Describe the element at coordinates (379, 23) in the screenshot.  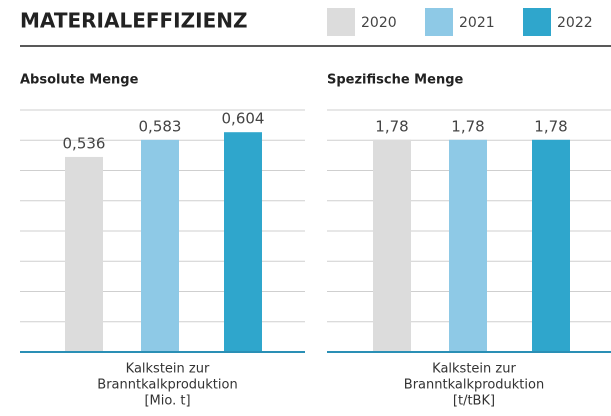
I see `legend-label: 2020` at that location.